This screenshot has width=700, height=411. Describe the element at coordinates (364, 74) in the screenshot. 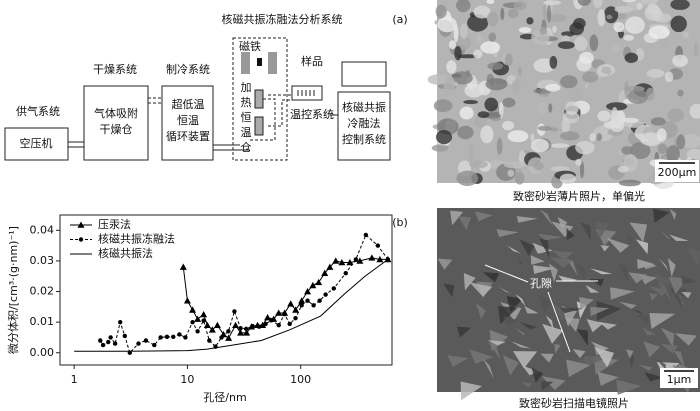

I see `monitor` at that location.